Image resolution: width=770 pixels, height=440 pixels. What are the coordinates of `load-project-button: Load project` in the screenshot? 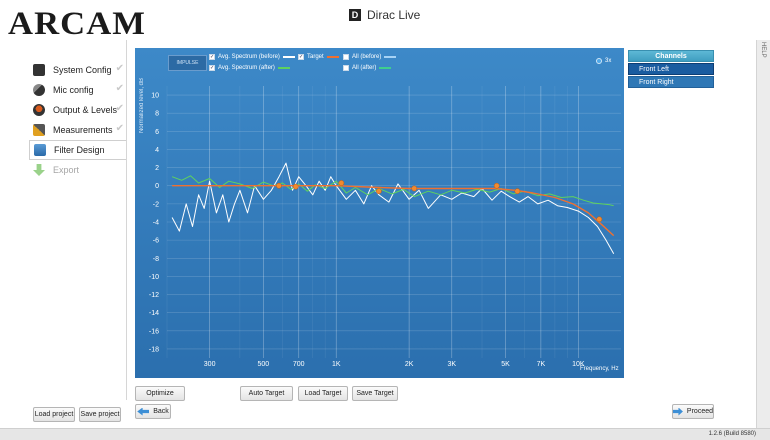 It's located at (54, 414).